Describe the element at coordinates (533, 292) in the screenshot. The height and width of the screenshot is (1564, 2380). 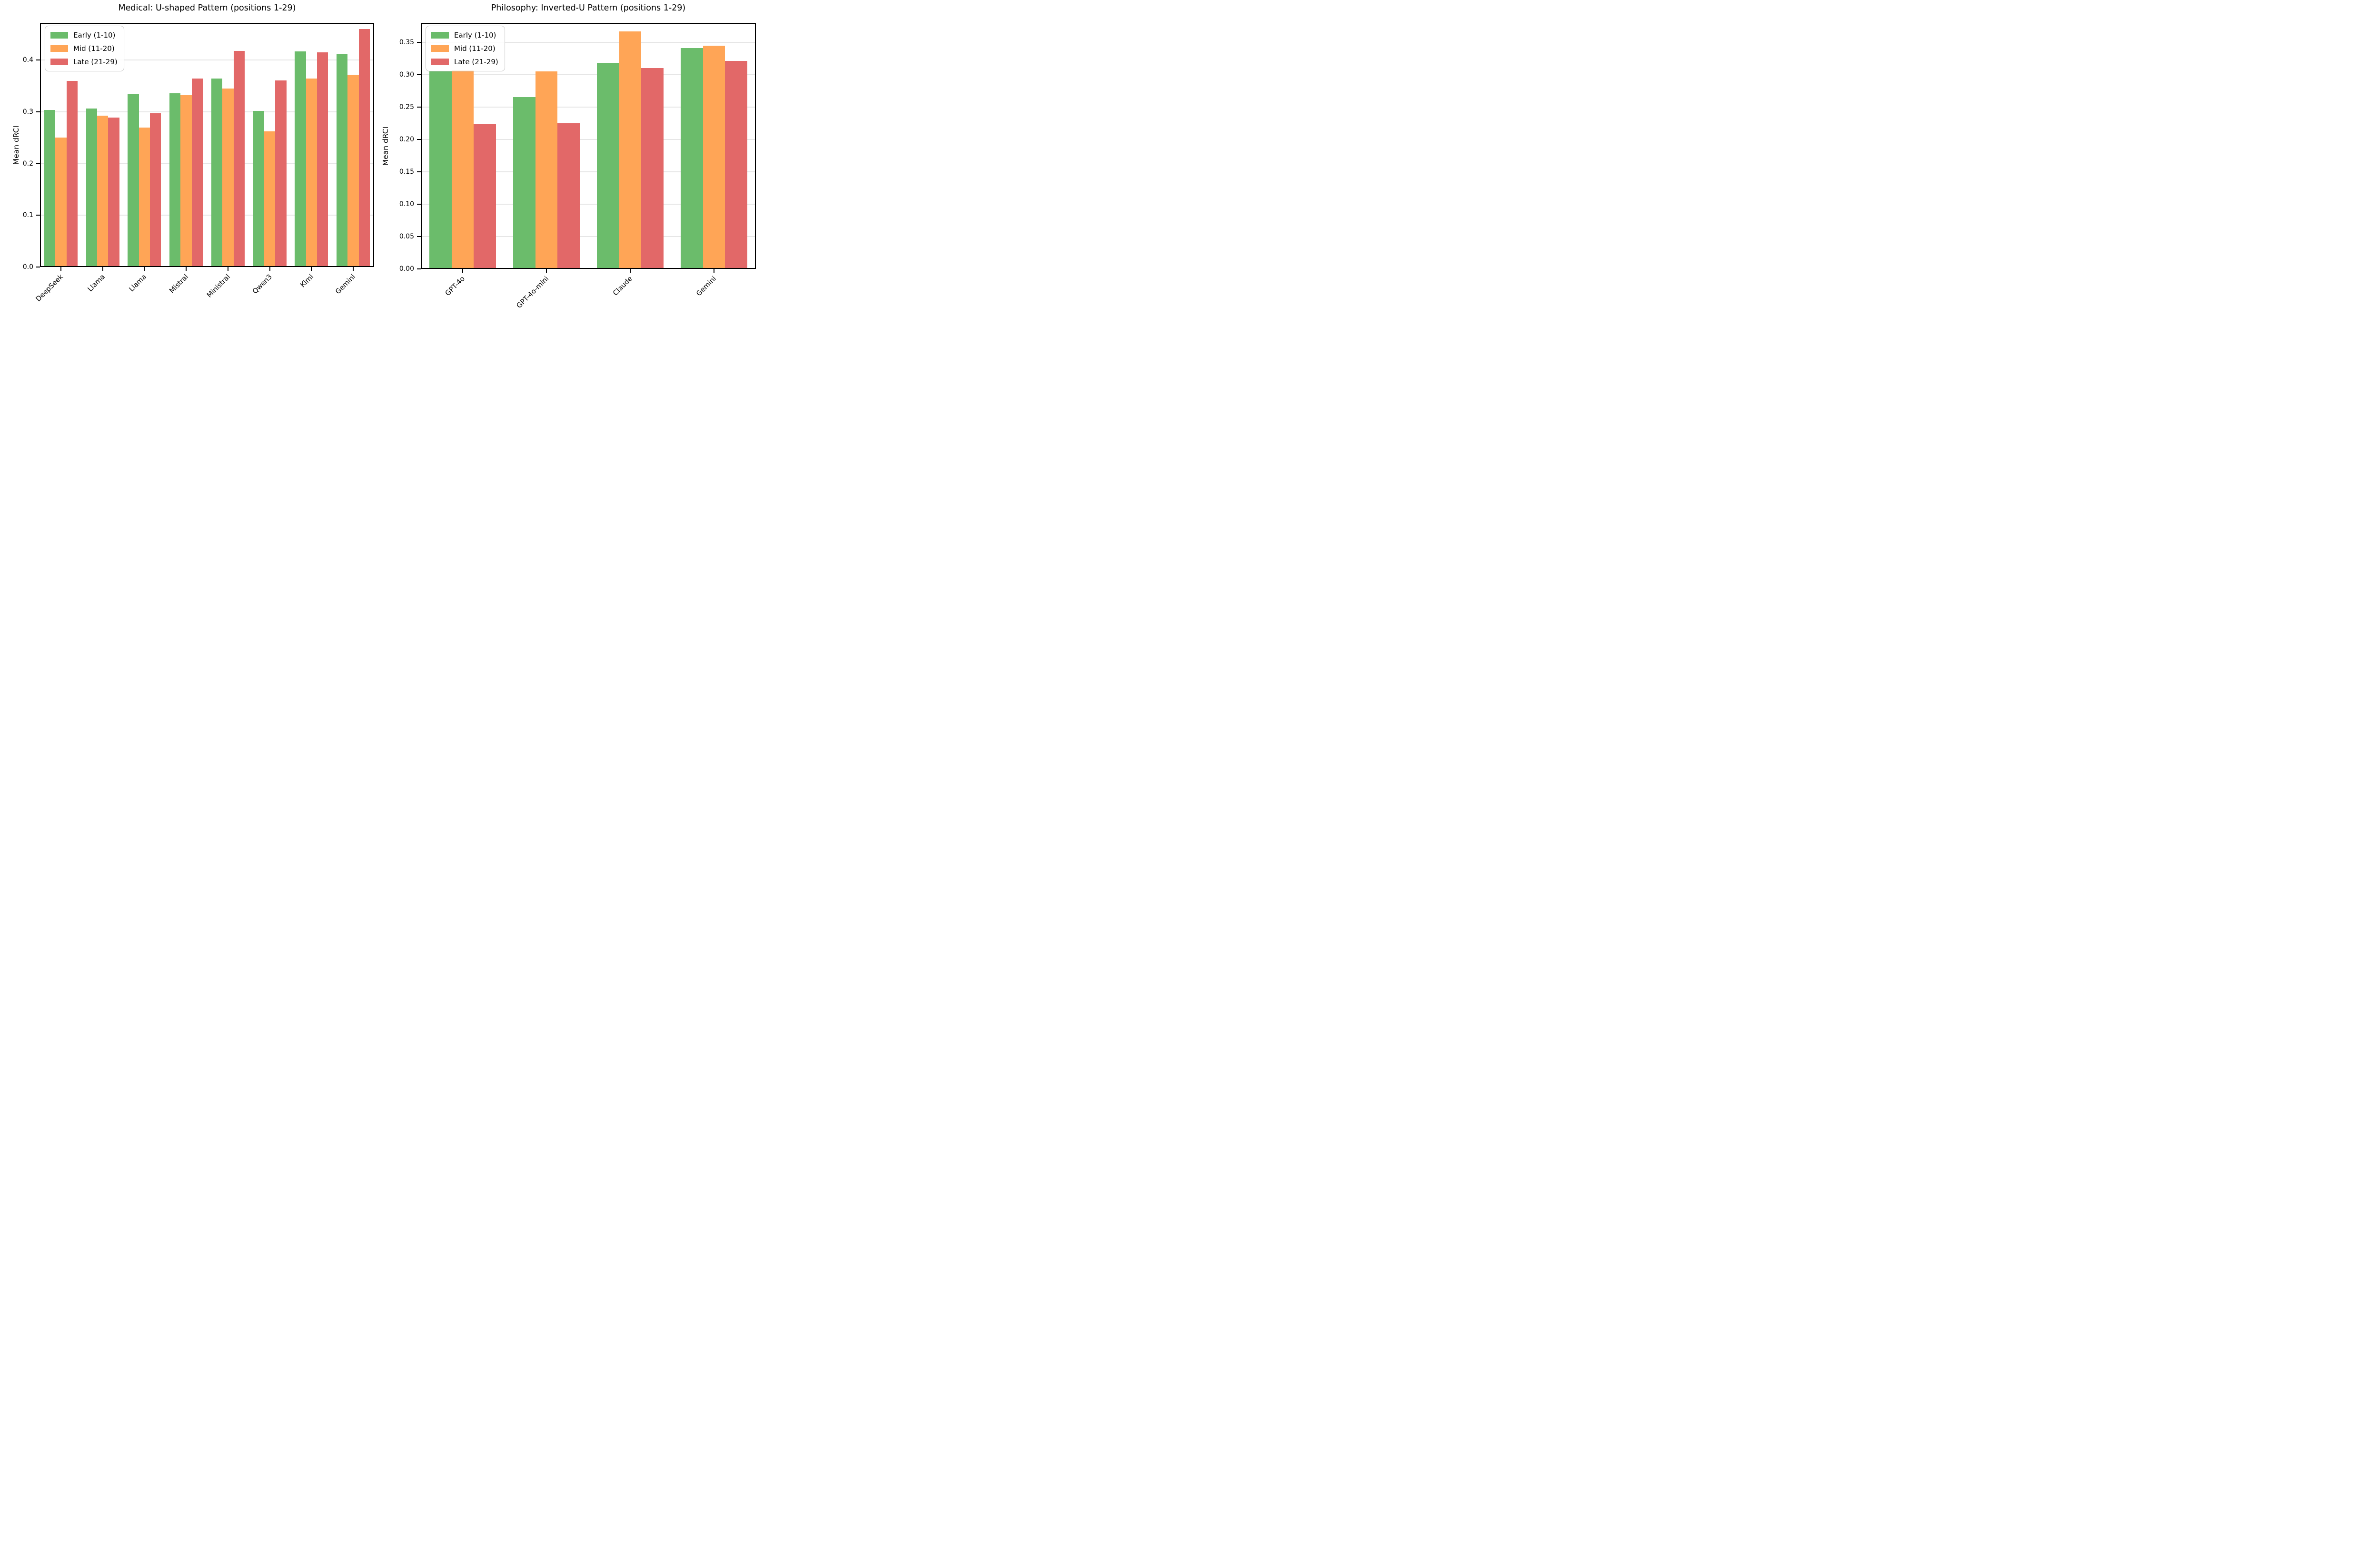
I see `x-tick-label-gpt-4o-mini-1: GPT-4o-mini` at that location.